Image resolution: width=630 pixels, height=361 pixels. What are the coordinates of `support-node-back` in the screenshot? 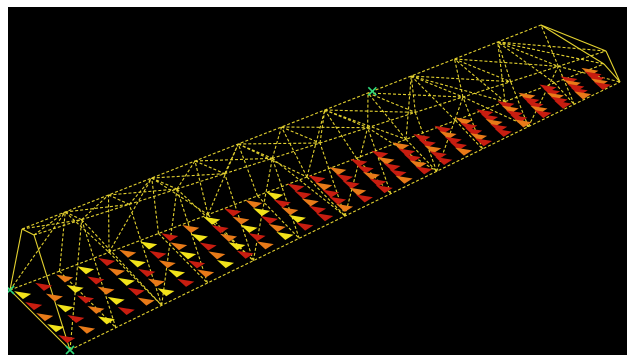 It's located at (70, 350).